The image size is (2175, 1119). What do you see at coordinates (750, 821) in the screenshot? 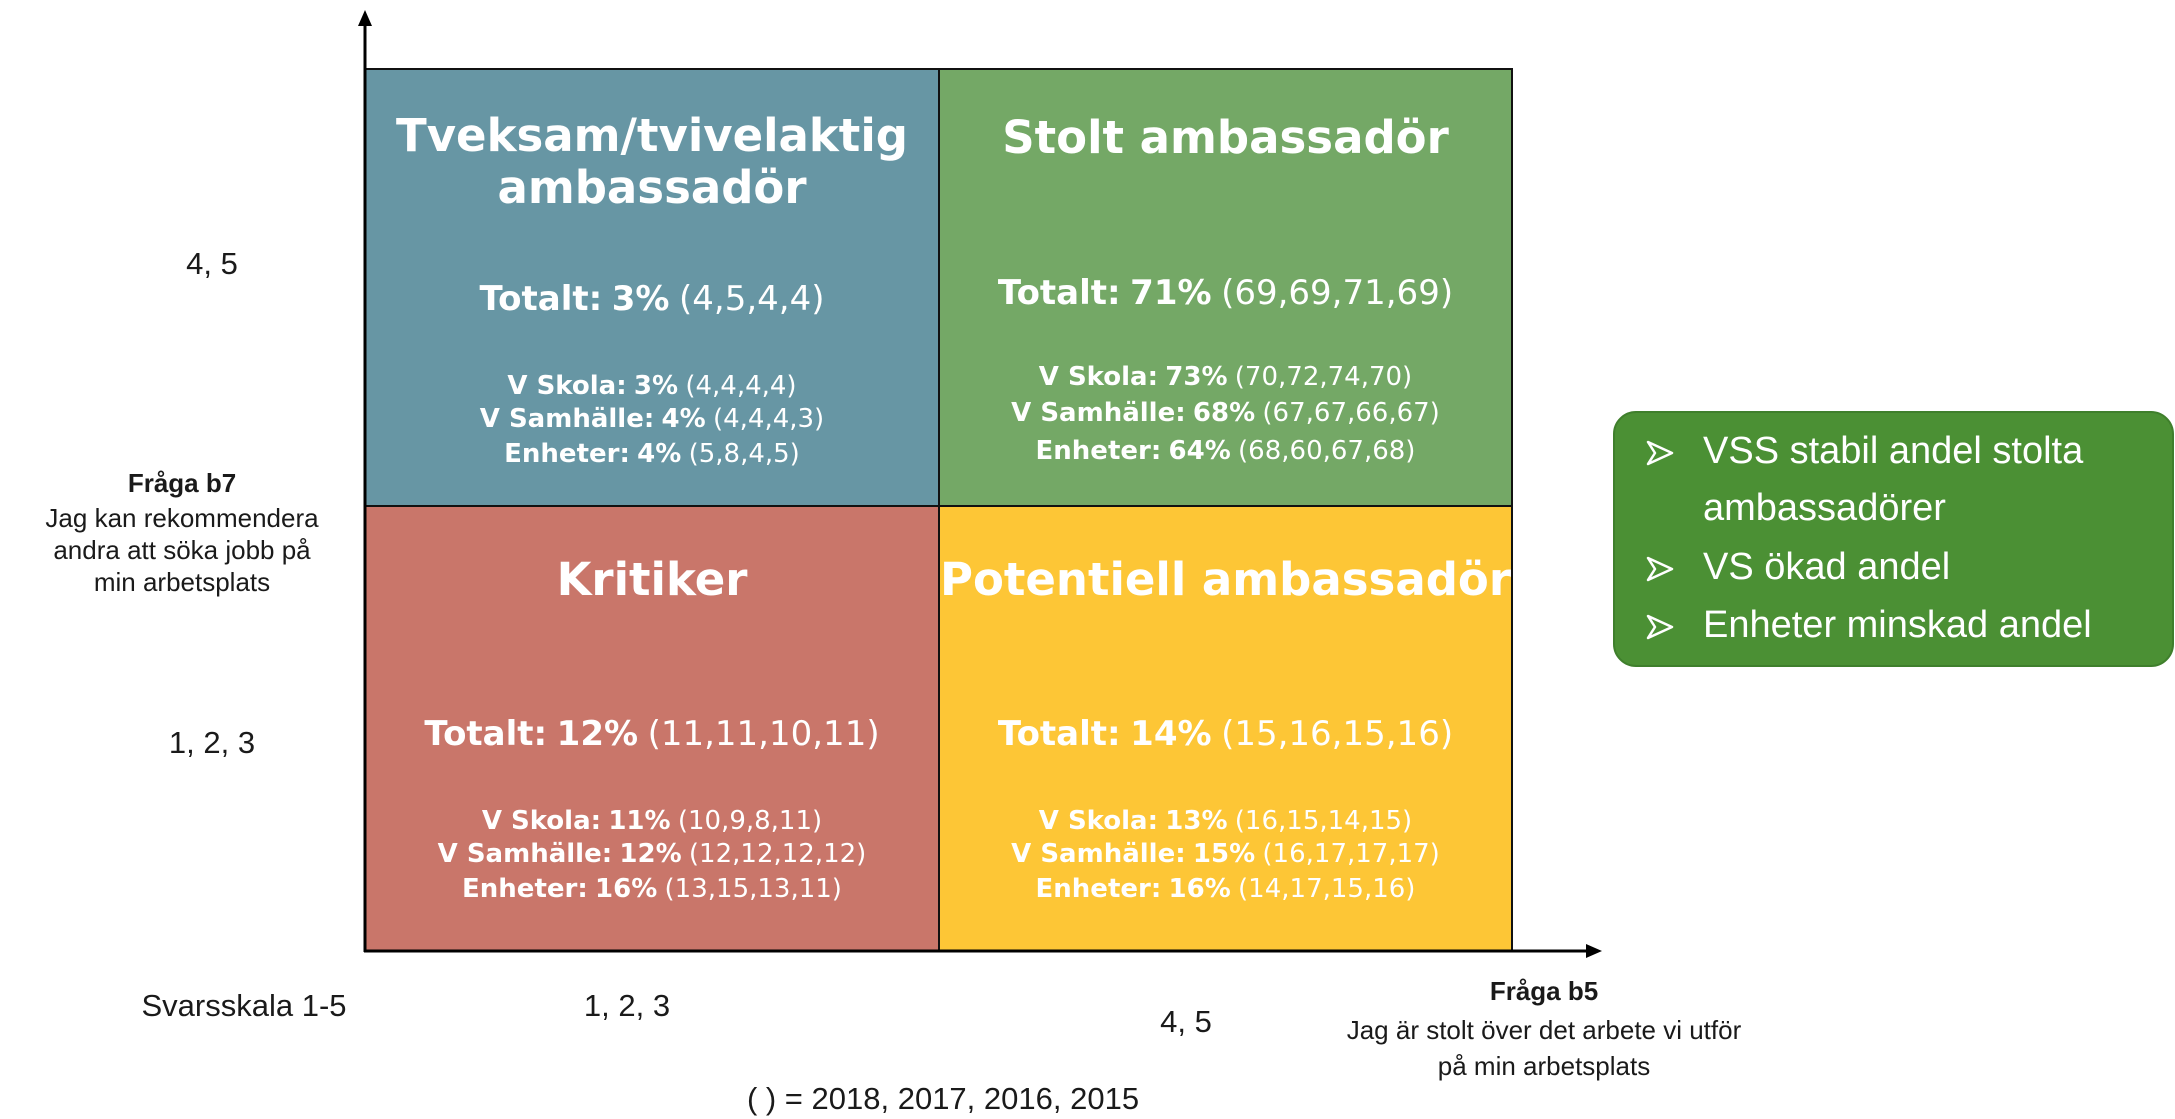
I see `history: (10,9,8,11)` at bounding box center [750, 821].